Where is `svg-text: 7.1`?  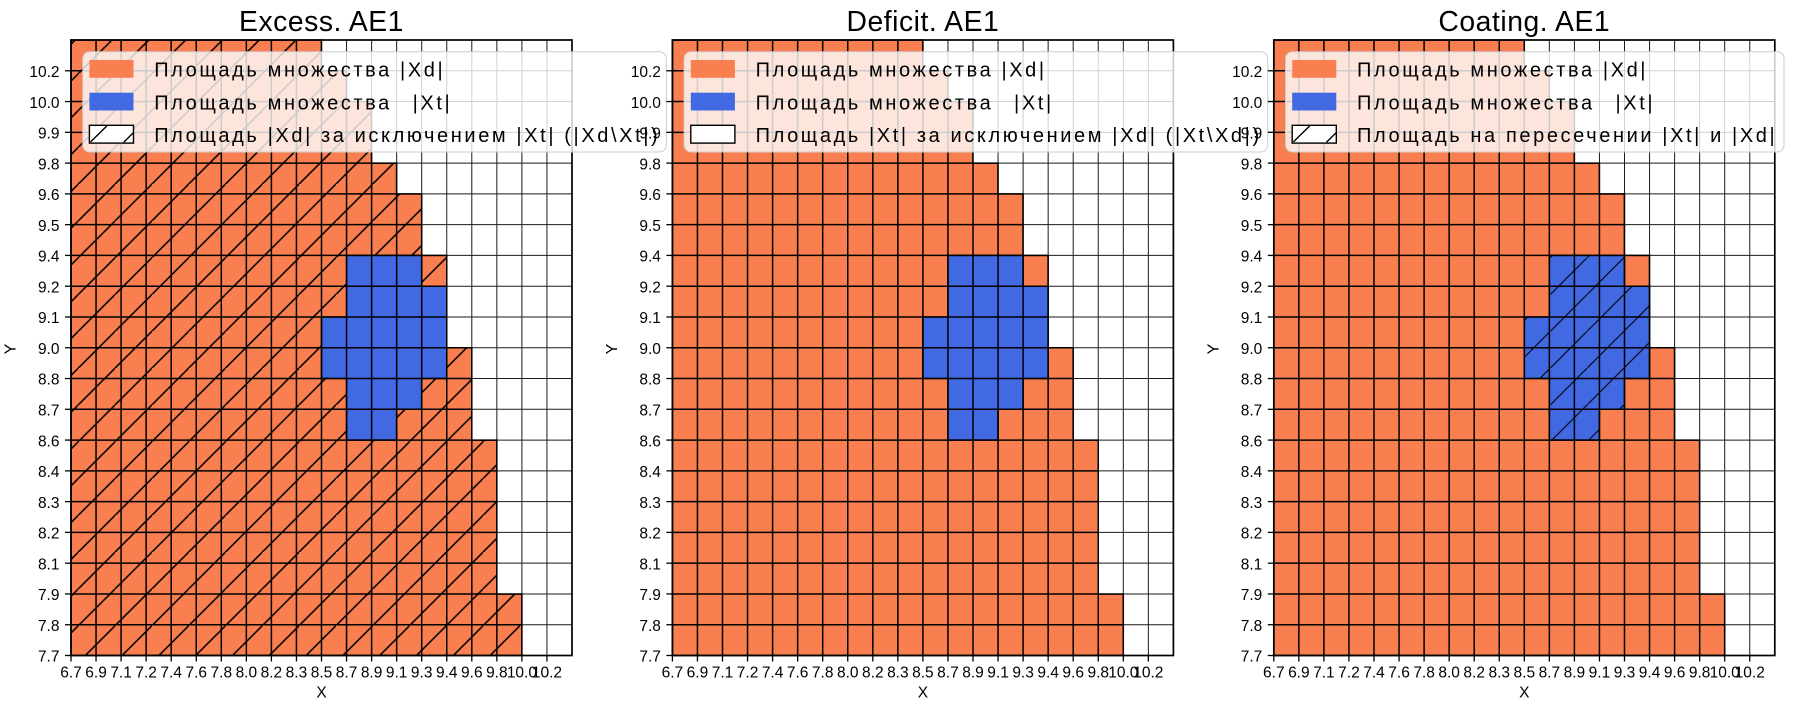 svg-text: 7.1 is located at coordinates (121, 672).